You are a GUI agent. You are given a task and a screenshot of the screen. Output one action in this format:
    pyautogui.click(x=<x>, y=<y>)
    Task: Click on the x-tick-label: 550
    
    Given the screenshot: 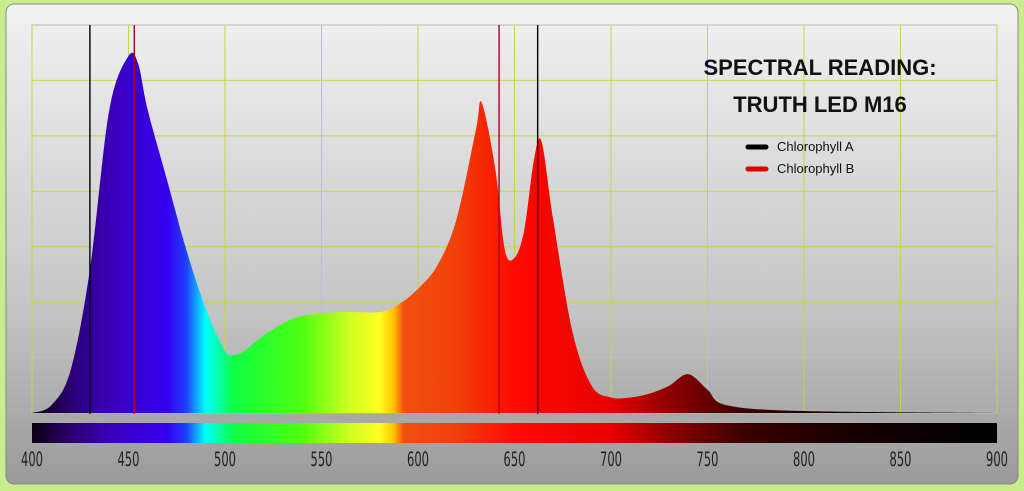 What is the action you would take?
    pyautogui.click(x=322, y=459)
    